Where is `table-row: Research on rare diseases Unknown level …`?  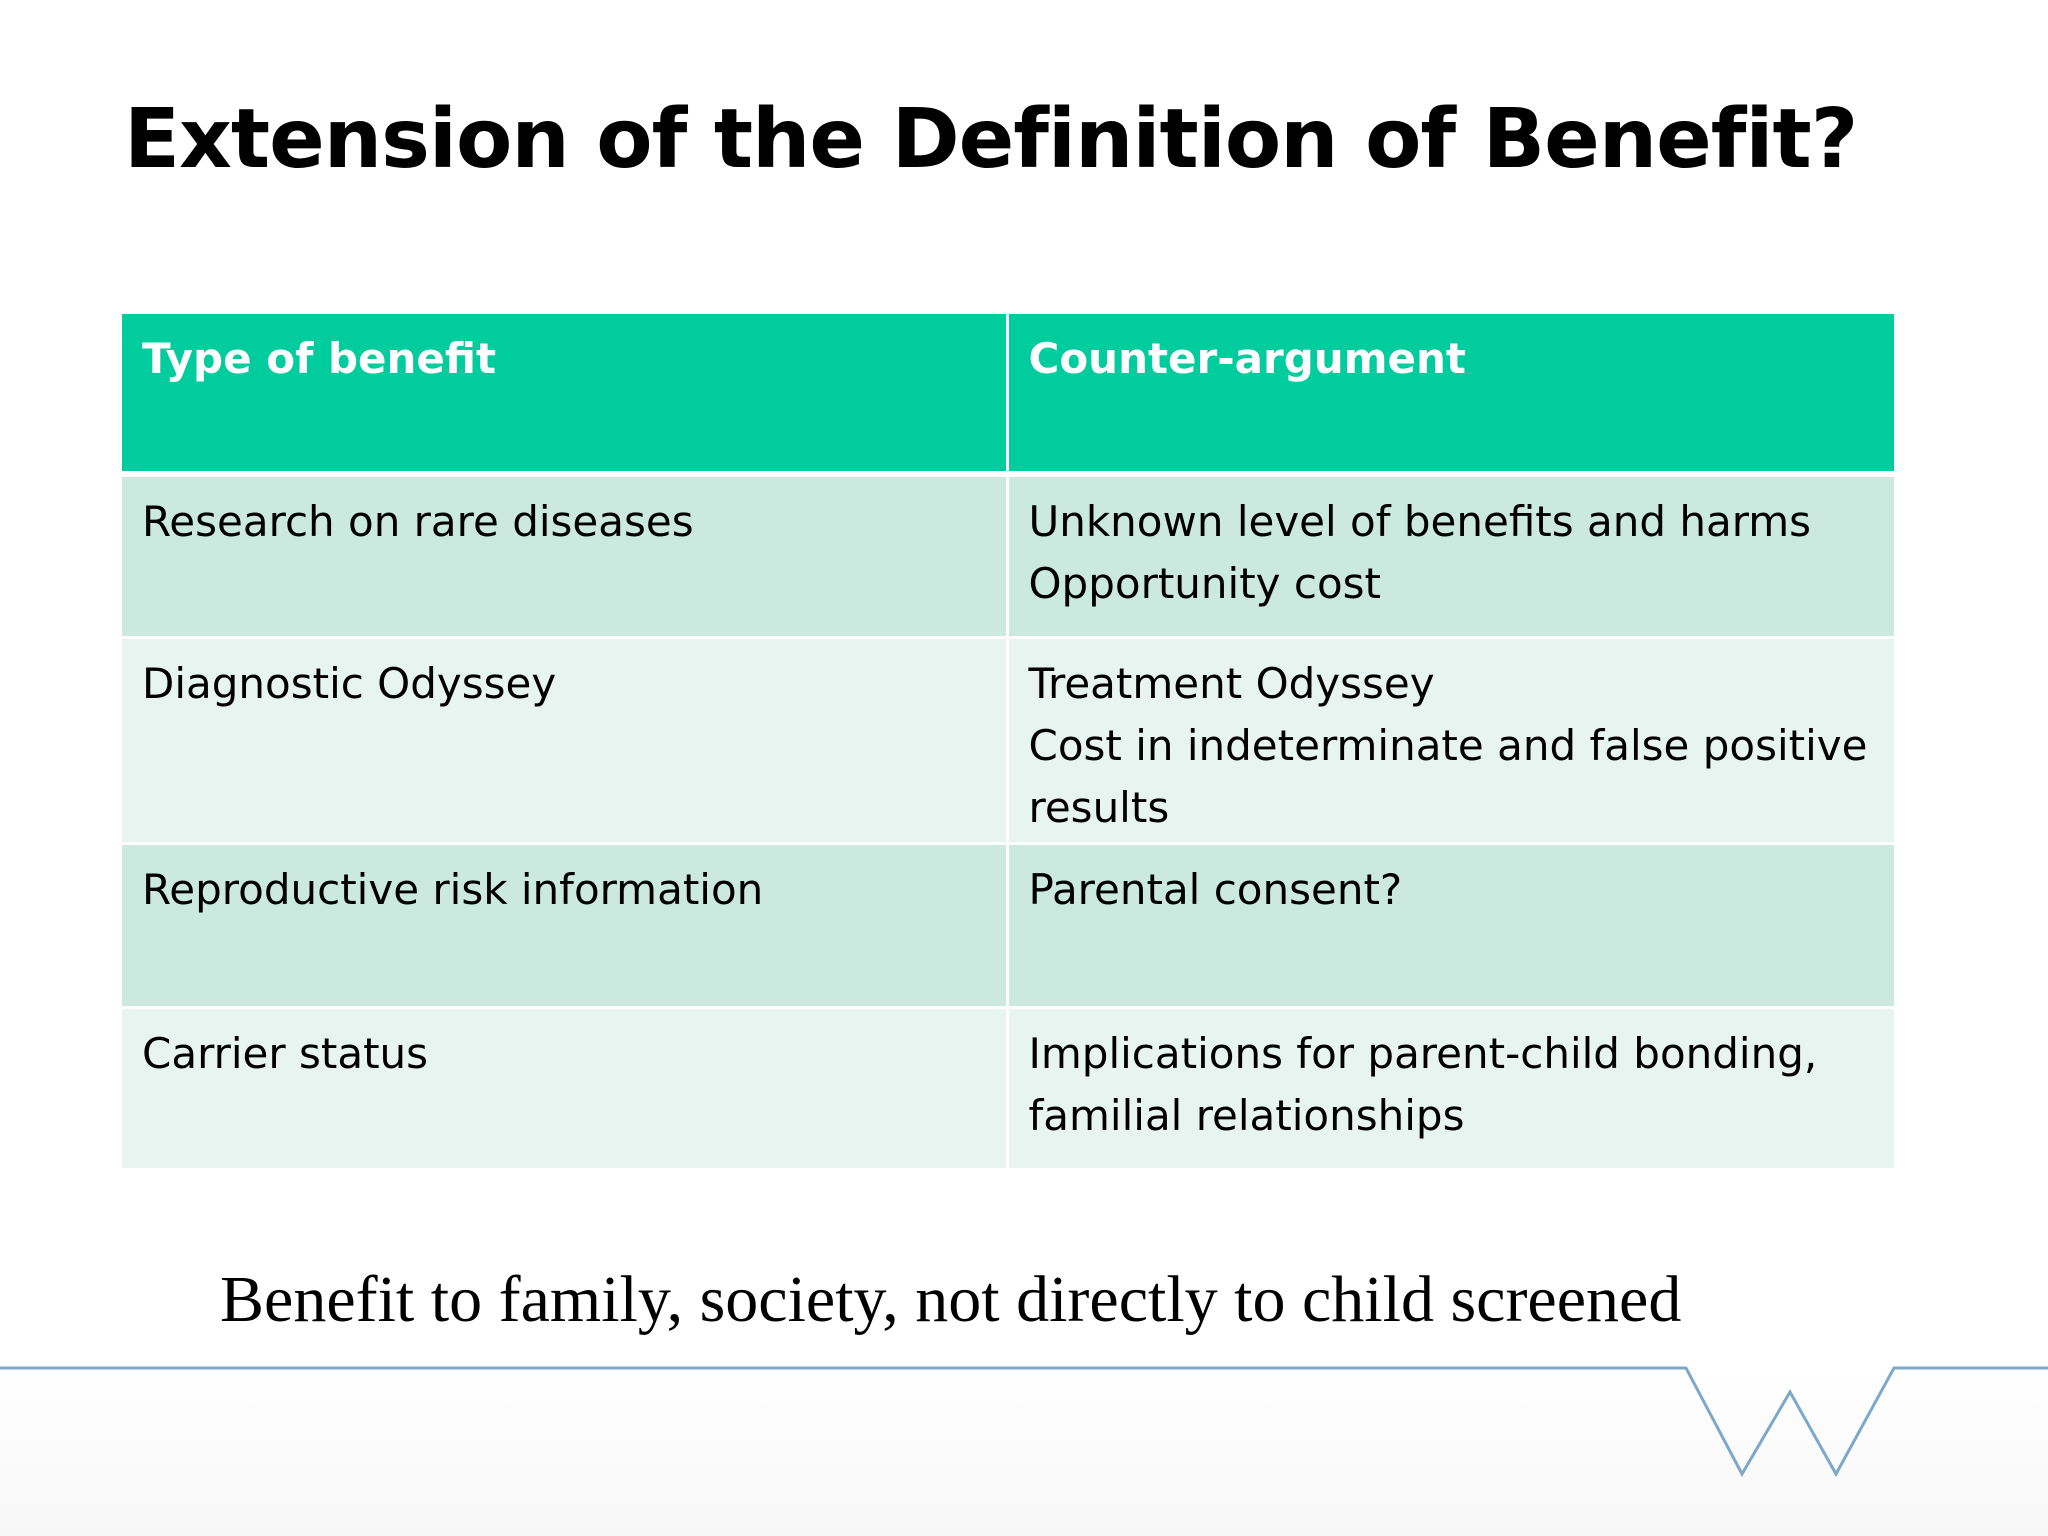 table-row: Research on rare diseases Unknown level … is located at coordinates (1008, 555).